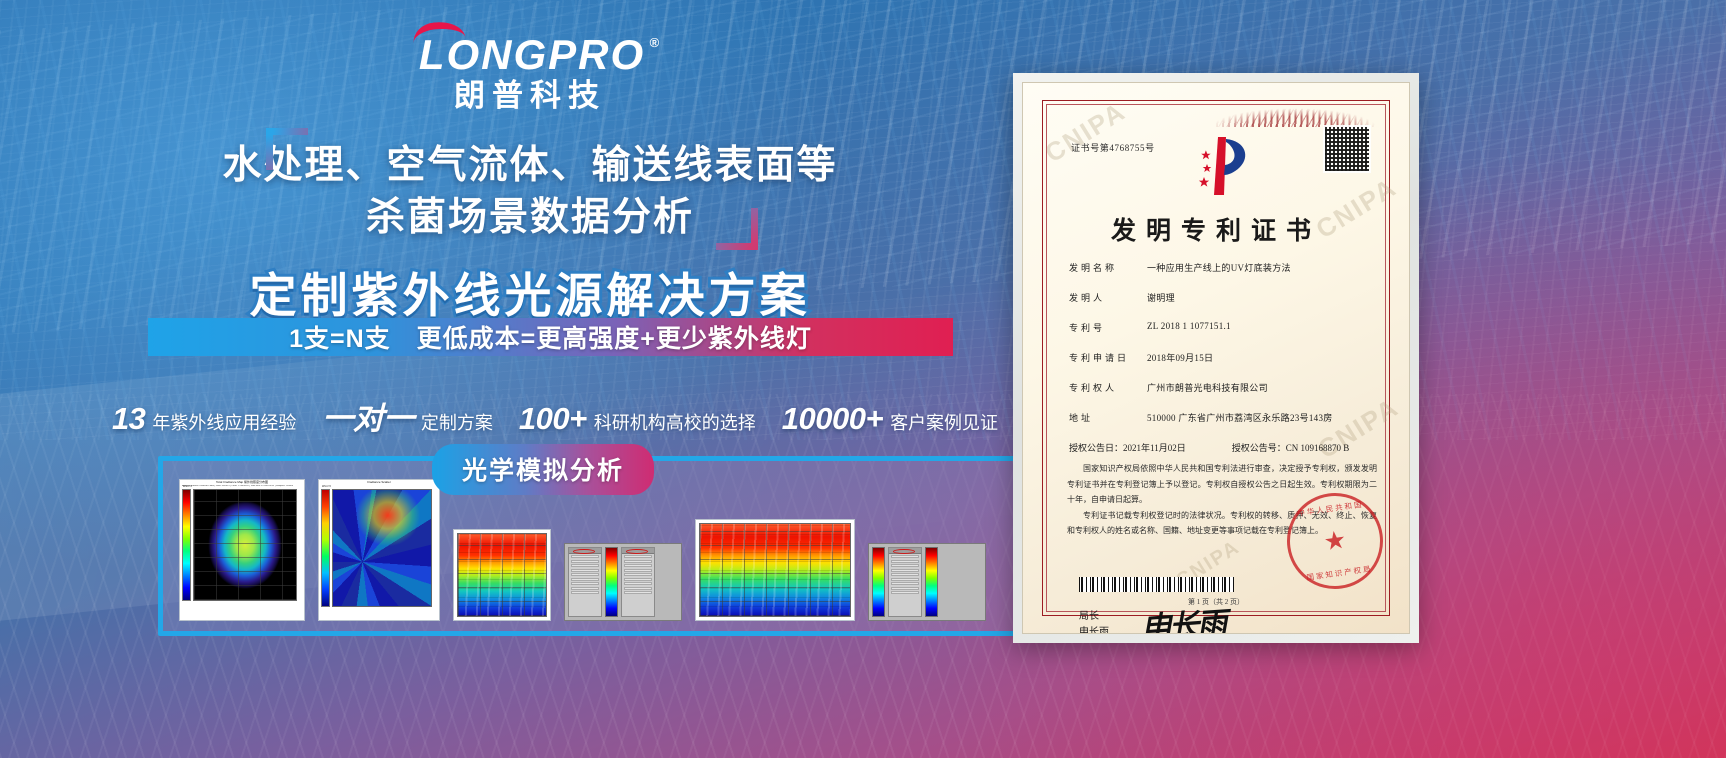 This screenshot has width=1726, height=758. Describe the element at coordinates (1161, 298) in the screenshot. I see `field-value: 谢明理` at that location.